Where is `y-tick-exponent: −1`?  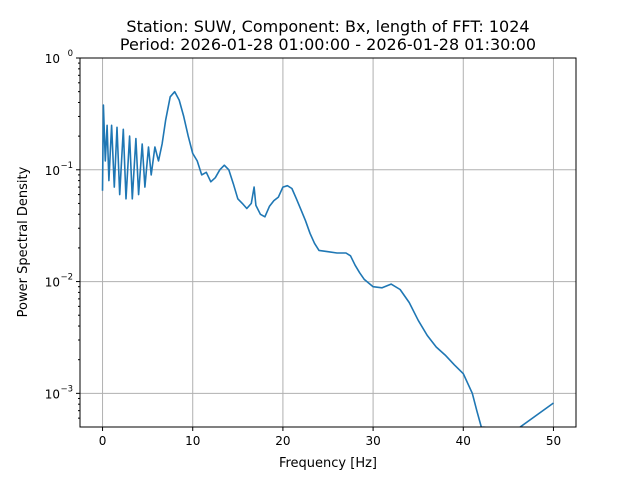 y-tick-exponent: −1 is located at coordinates (66, 166).